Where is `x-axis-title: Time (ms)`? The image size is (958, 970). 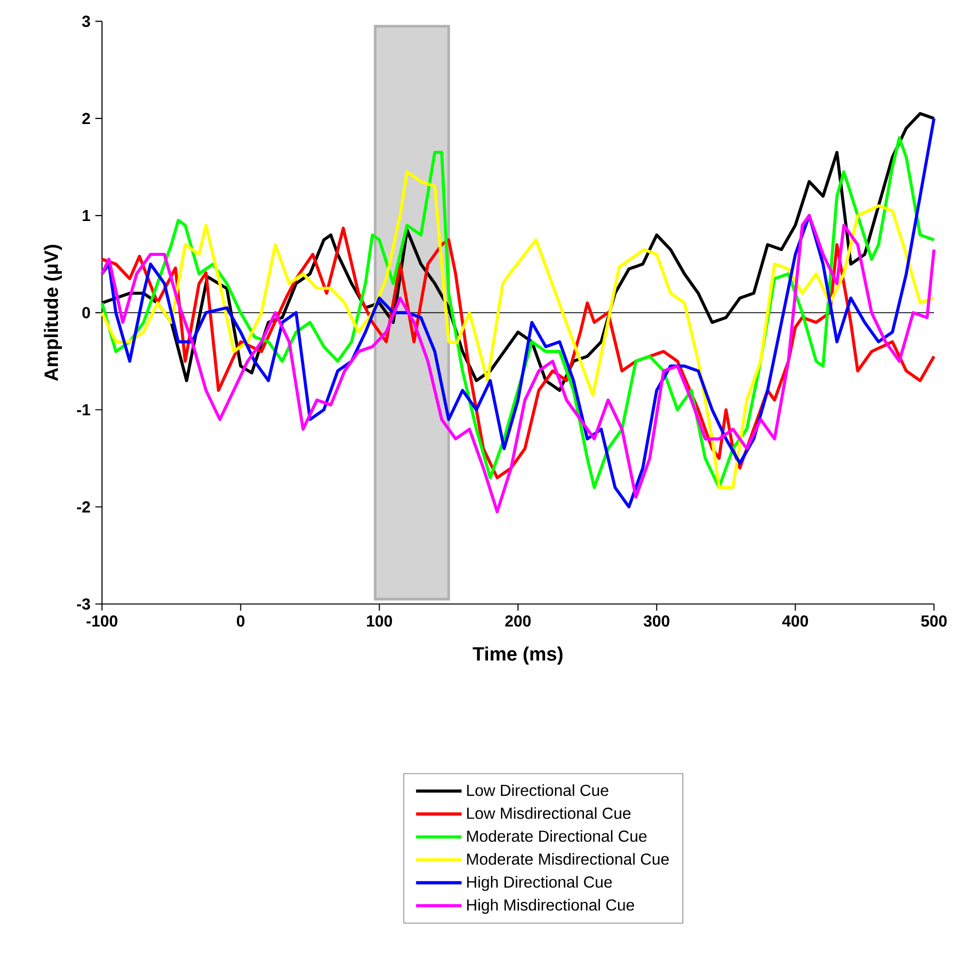
x-axis-title: Time (ms) is located at coordinates (517, 655).